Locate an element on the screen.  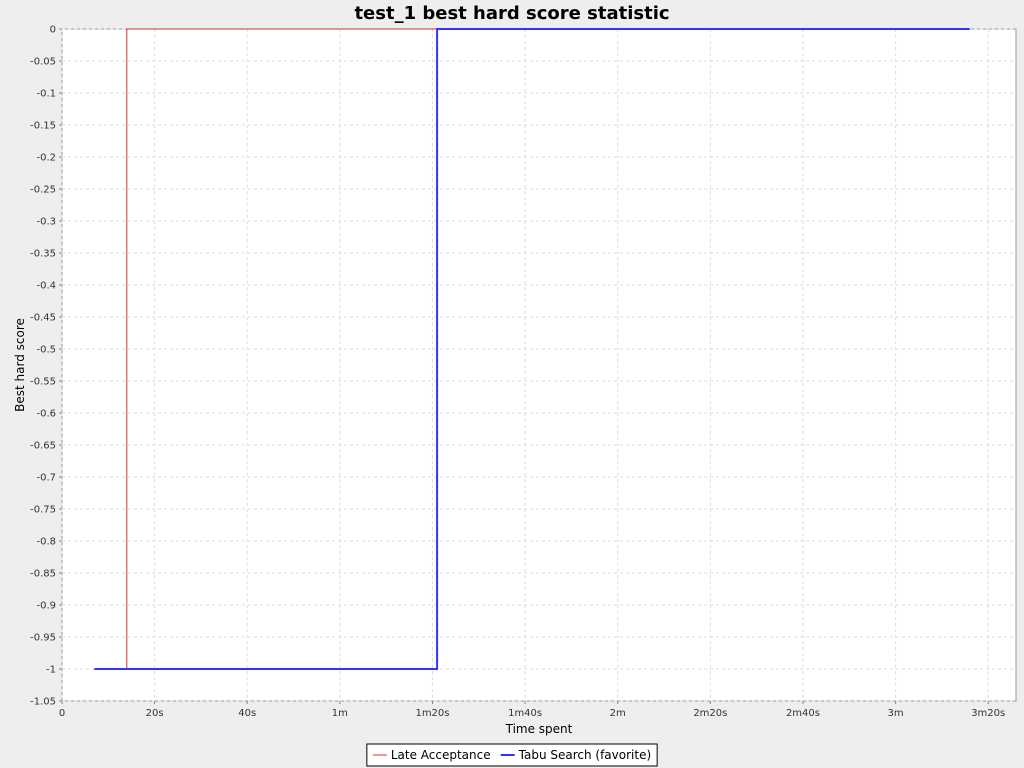
y-axis-label: Best hard score is located at coordinates (20, 365).